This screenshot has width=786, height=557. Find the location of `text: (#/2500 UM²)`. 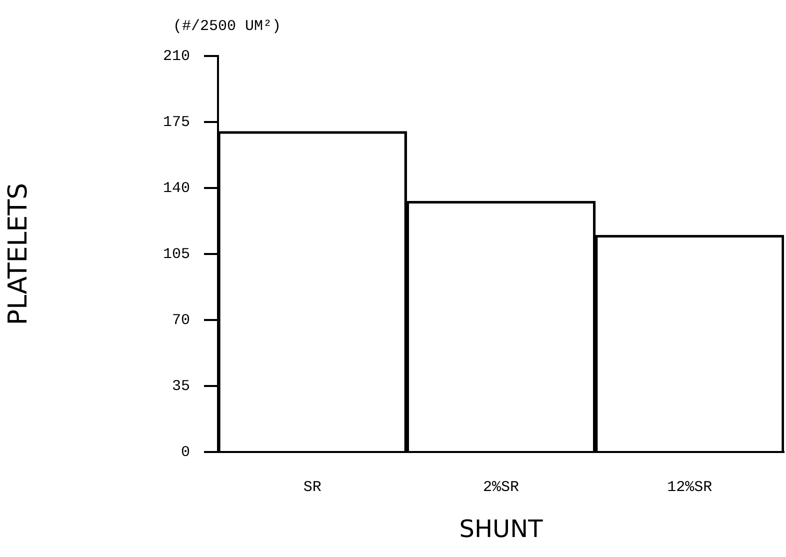

text: (#/2500 UM²) is located at coordinates (227, 26).